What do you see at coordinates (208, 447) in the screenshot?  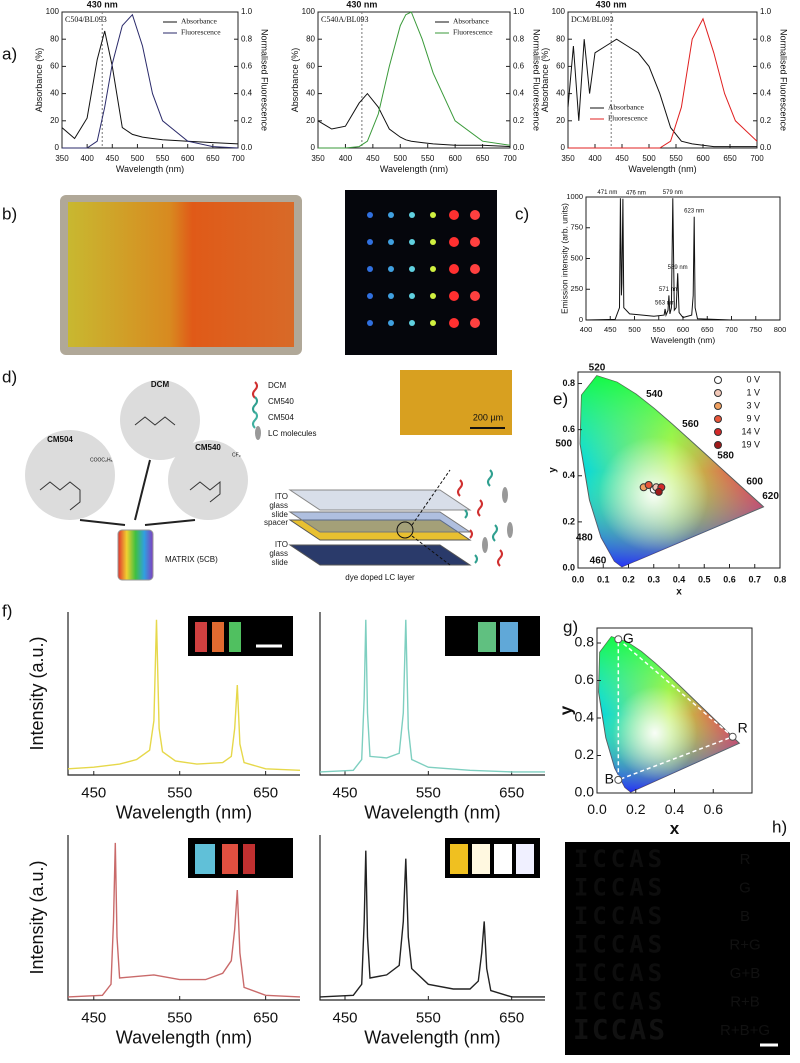 I see `molecule-name: CM540` at bounding box center [208, 447].